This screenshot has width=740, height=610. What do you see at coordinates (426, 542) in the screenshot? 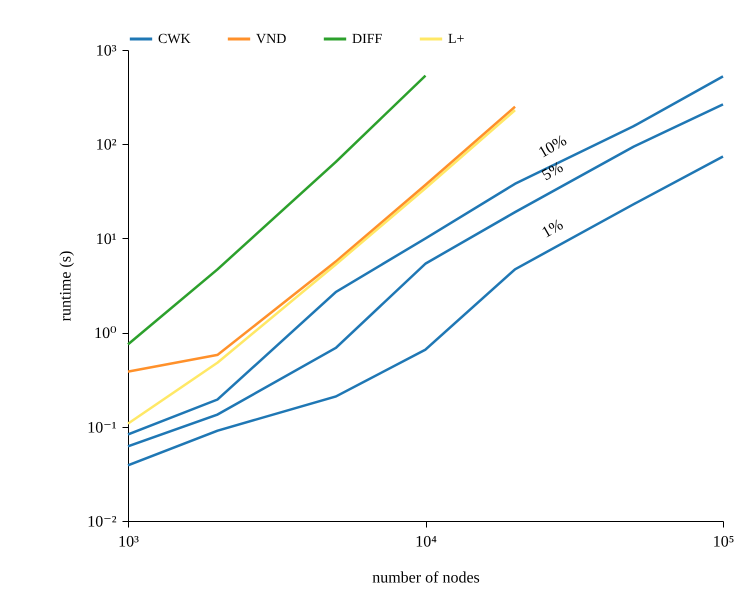
I see `x-tick-label: 10⁴` at bounding box center [426, 542].